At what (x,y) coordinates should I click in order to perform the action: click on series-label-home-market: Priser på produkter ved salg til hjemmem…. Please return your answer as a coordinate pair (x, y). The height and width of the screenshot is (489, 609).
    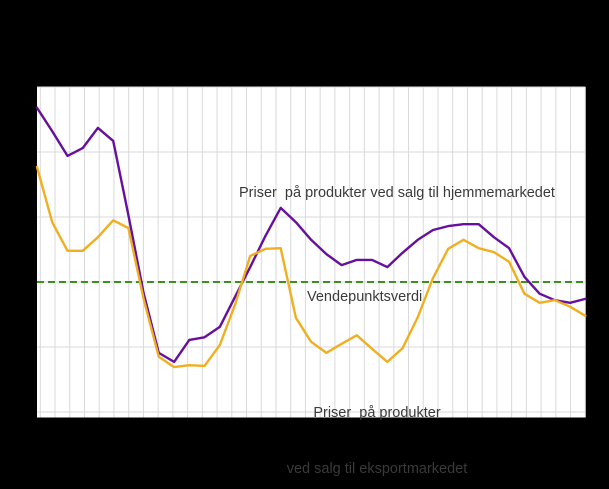
    Looking at the image, I should click on (397, 193).